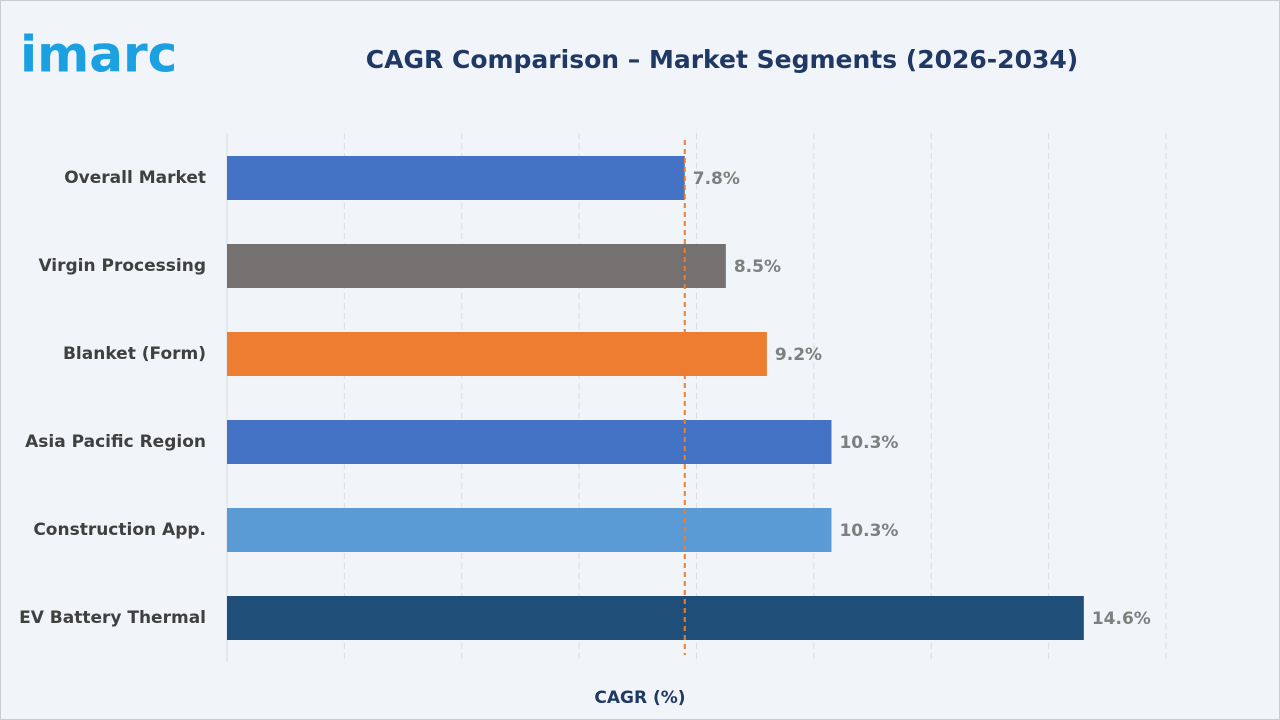  What do you see at coordinates (757, 267) in the screenshot?
I see `value-label: 8.5%` at bounding box center [757, 267].